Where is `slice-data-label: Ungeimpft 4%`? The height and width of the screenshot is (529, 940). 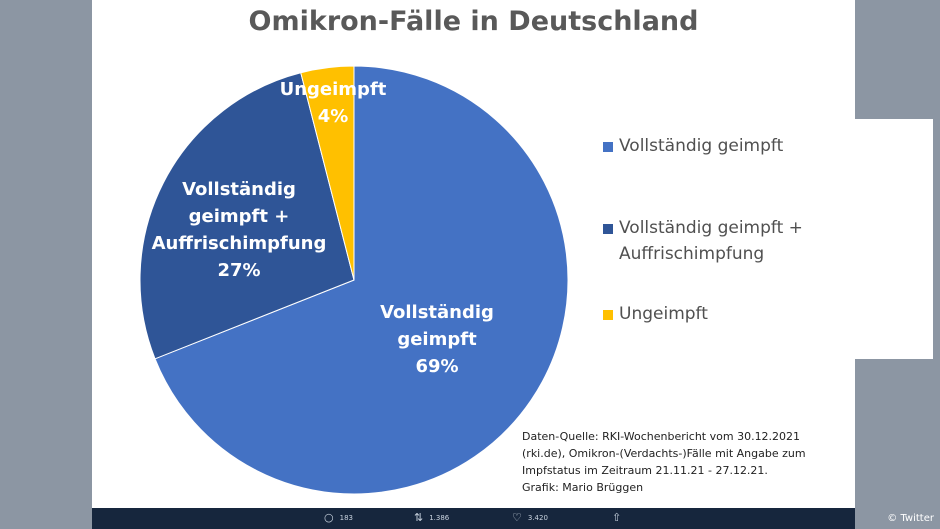 slice-data-label: Ungeimpft 4% is located at coordinates (333, 103).